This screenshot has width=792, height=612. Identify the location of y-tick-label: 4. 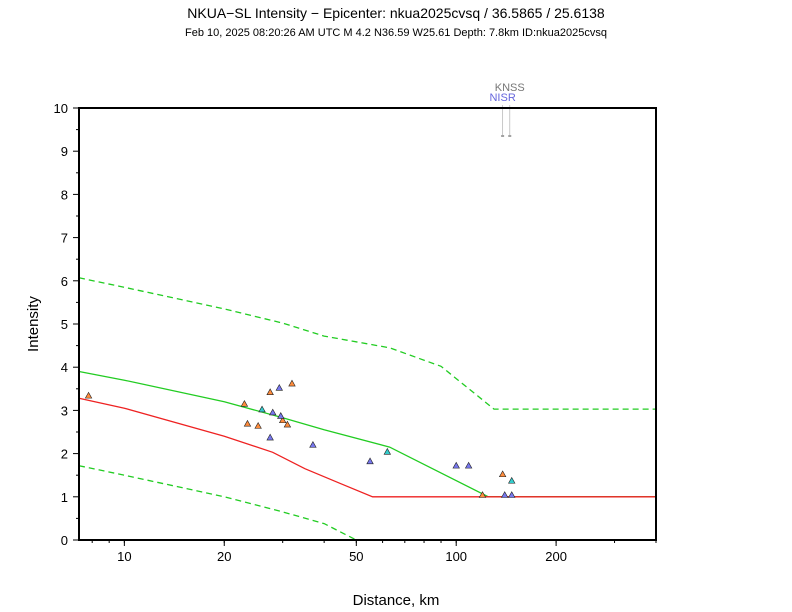
(64, 367).